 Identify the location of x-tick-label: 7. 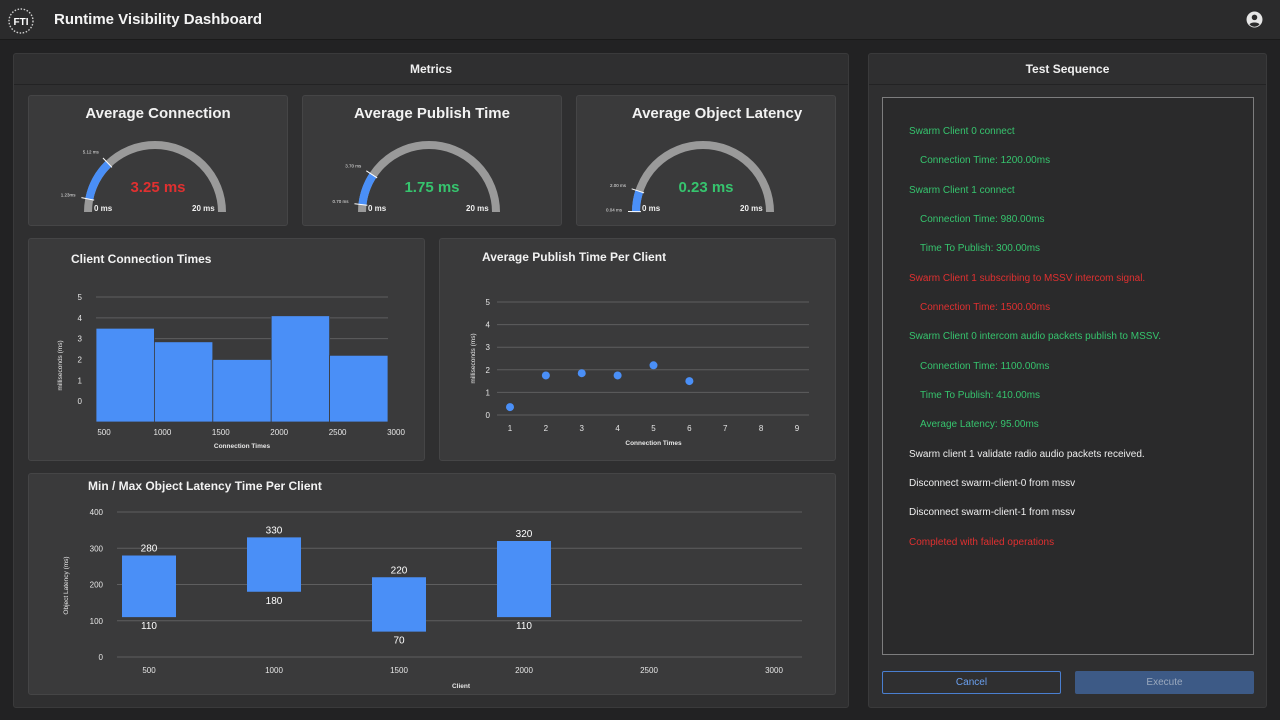
(725, 428).